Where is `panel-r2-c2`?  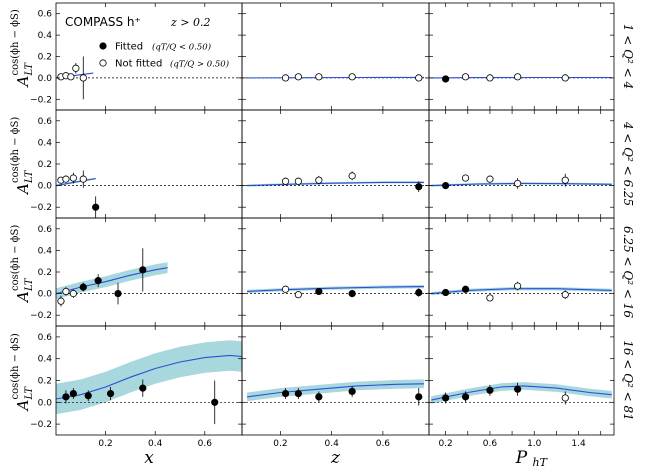 panel-r2-c2 is located at coordinates (335, 164).